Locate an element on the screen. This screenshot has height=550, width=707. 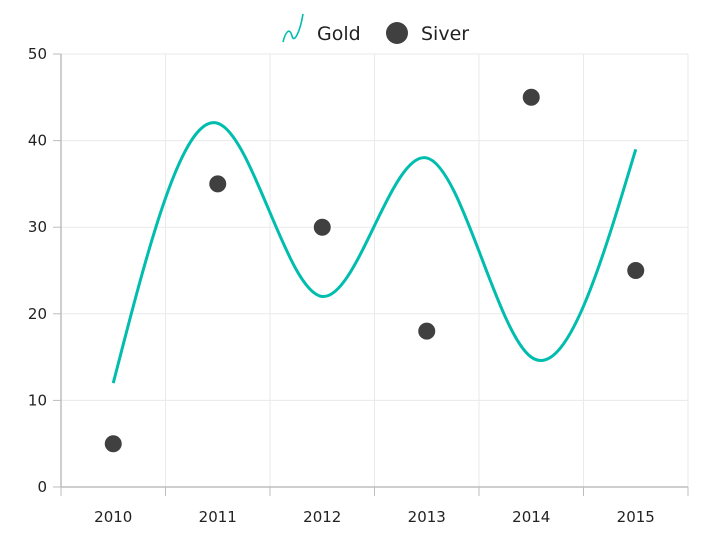
spline-icon is located at coordinates (293, 28).